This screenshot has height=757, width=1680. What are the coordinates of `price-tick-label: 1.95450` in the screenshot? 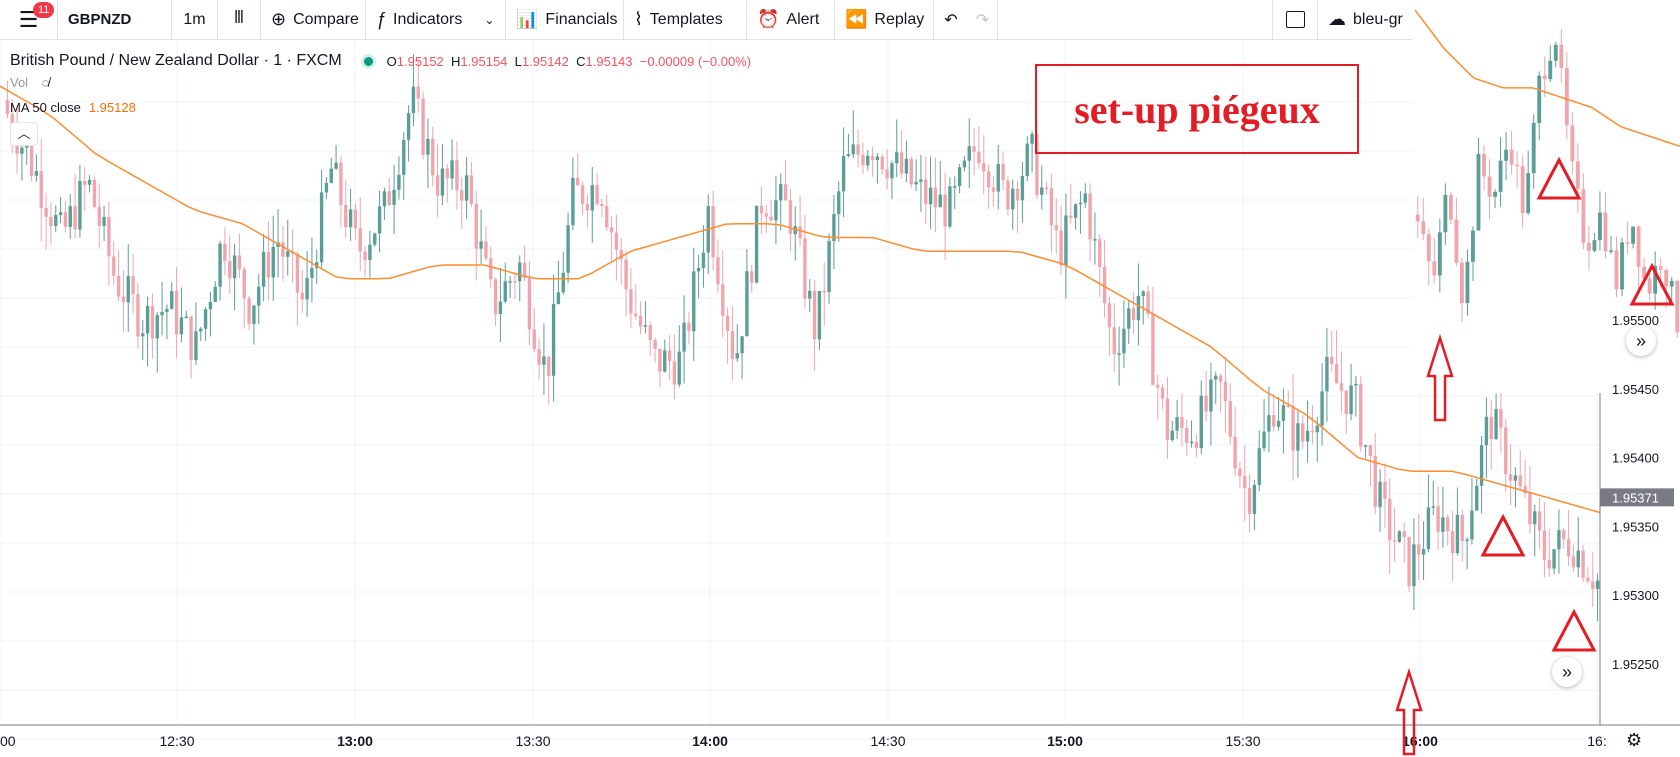 It's located at (1635, 389).